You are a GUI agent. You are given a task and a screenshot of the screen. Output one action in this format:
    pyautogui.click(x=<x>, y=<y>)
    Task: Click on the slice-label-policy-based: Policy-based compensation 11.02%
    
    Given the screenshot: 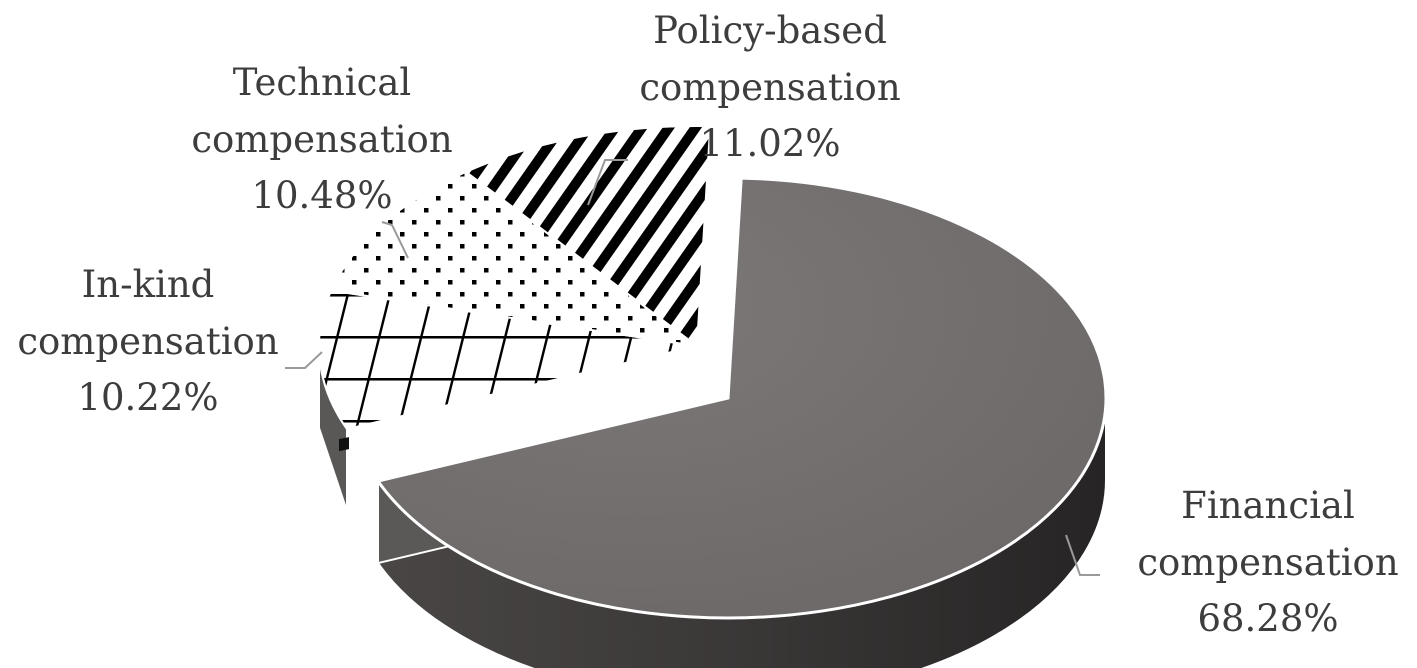 What is the action you would take?
    pyautogui.click(x=769, y=87)
    